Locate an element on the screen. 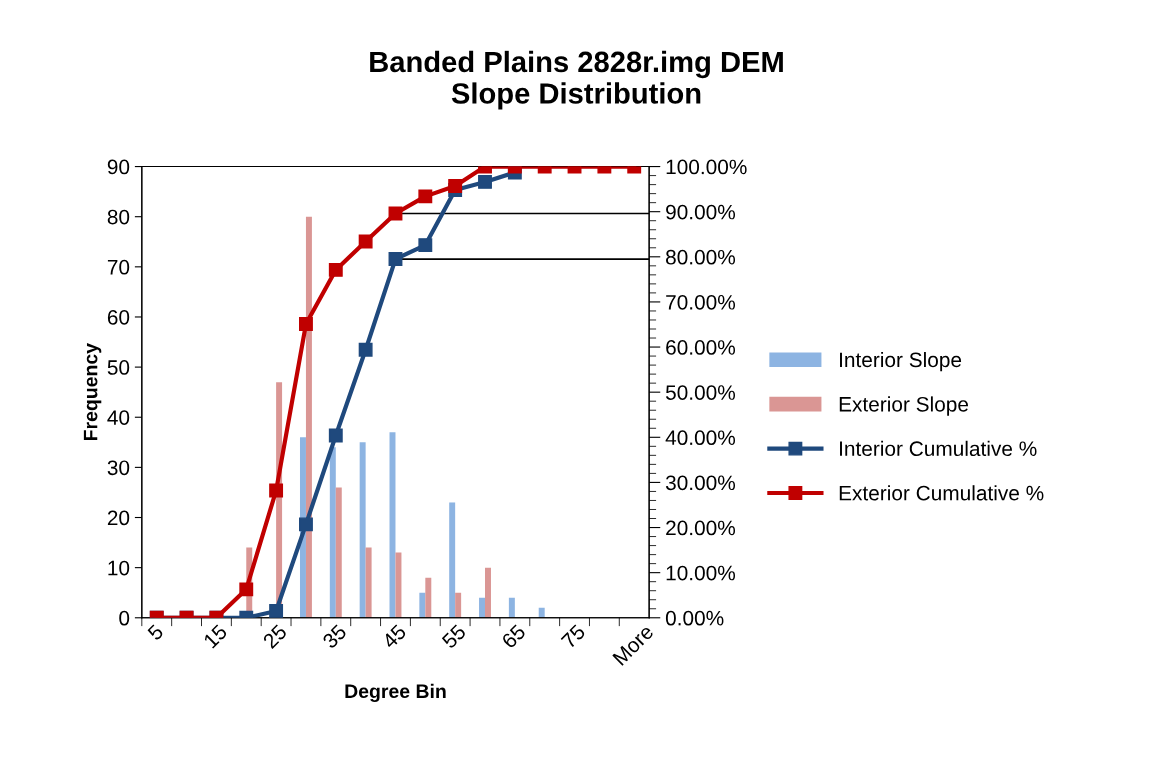  y2-tick-label: 80.00% is located at coordinates (701, 257).